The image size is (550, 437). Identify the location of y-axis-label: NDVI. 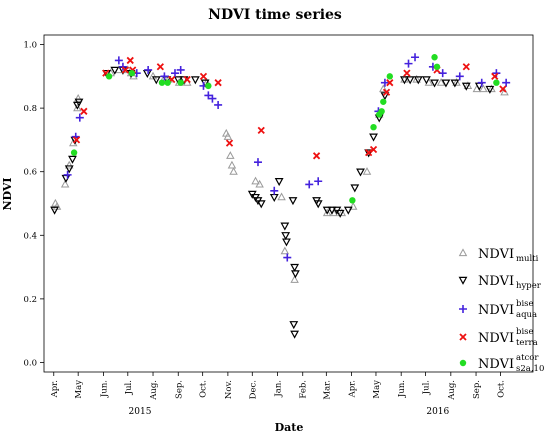
(7, 193).